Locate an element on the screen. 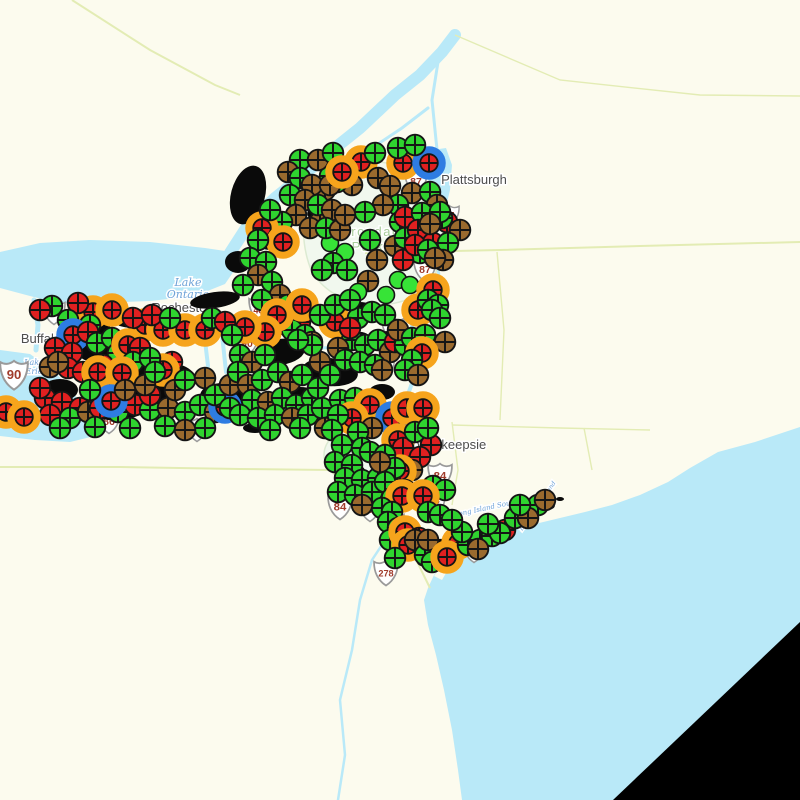 This screenshot has width=800, height=800. city-label: Plattsburgh is located at coordinates (474, 179).